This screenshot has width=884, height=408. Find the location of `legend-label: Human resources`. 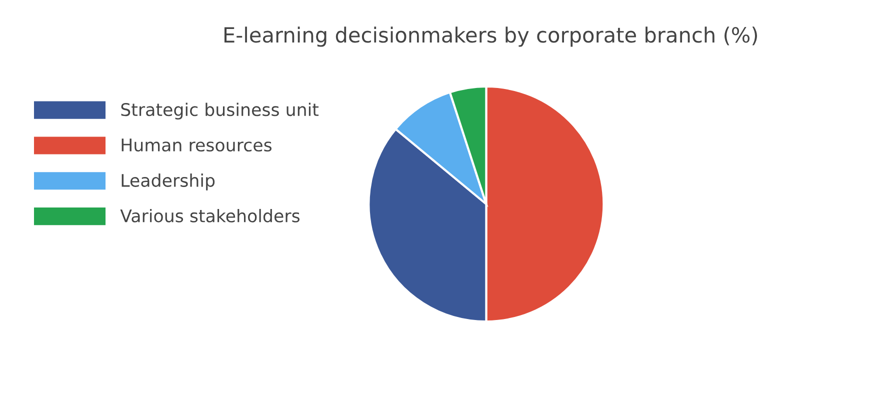

legend-label: Human resources is located at coordinates (197, 145).